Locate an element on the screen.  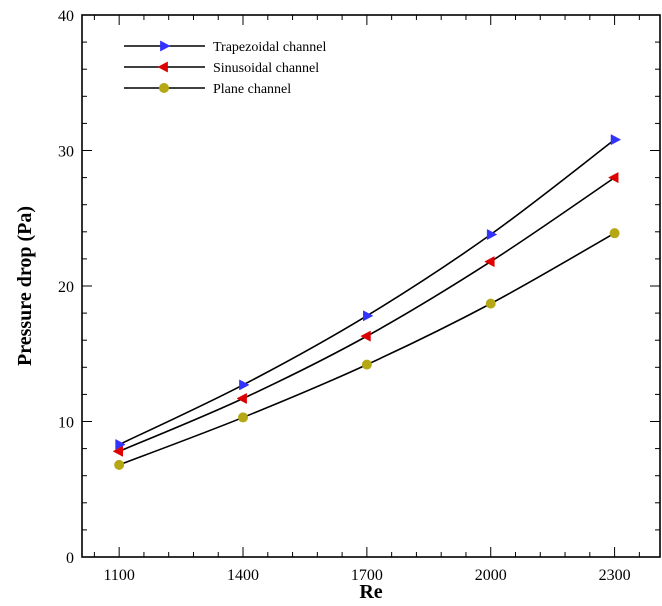
x-tick-label: 1700 is located at coordinates (367, 575).